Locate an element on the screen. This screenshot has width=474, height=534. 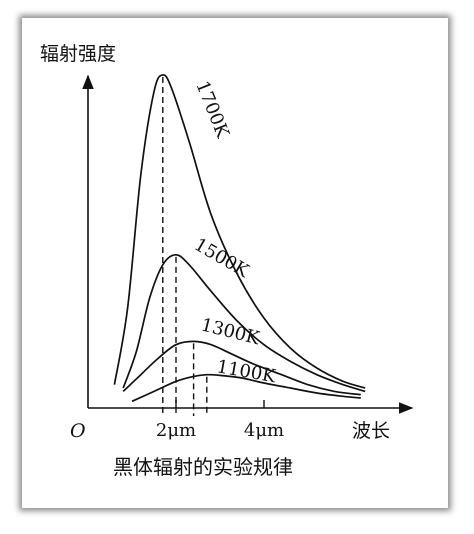
x-tick-label-1: 4μm is located at coordinates (264, 430).